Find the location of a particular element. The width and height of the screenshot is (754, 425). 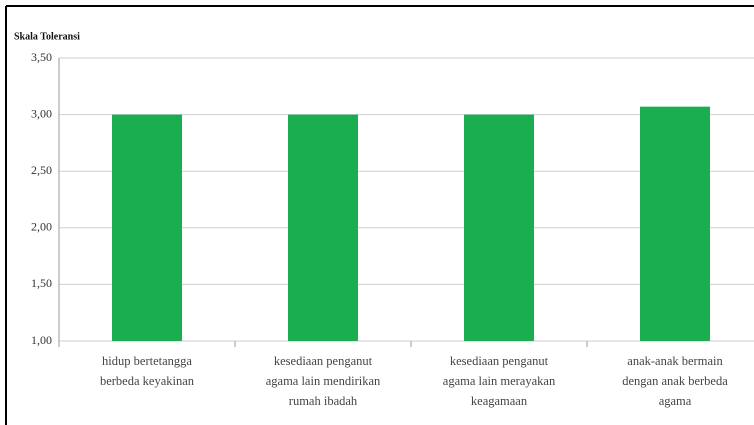

y-tick-label: 3,50 is located at coordinates (41, 57).